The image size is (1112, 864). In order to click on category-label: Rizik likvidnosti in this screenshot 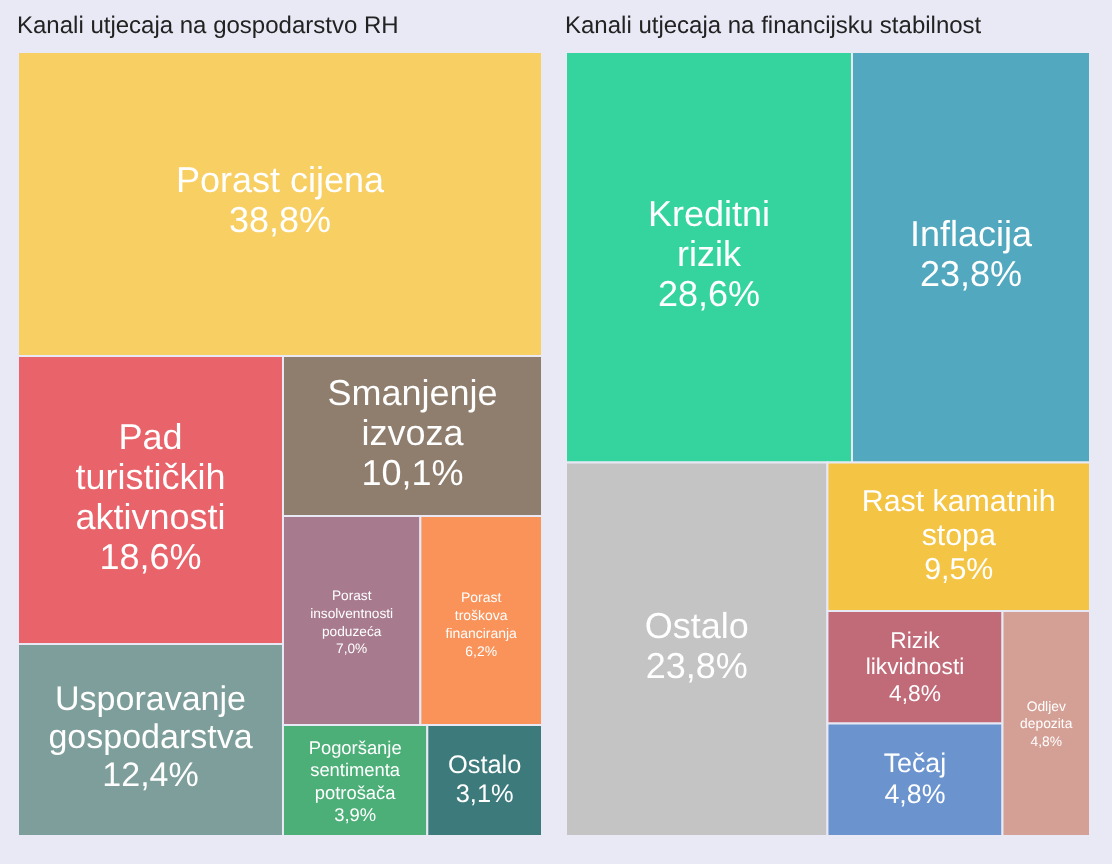, I will do `click(915, 655)`.